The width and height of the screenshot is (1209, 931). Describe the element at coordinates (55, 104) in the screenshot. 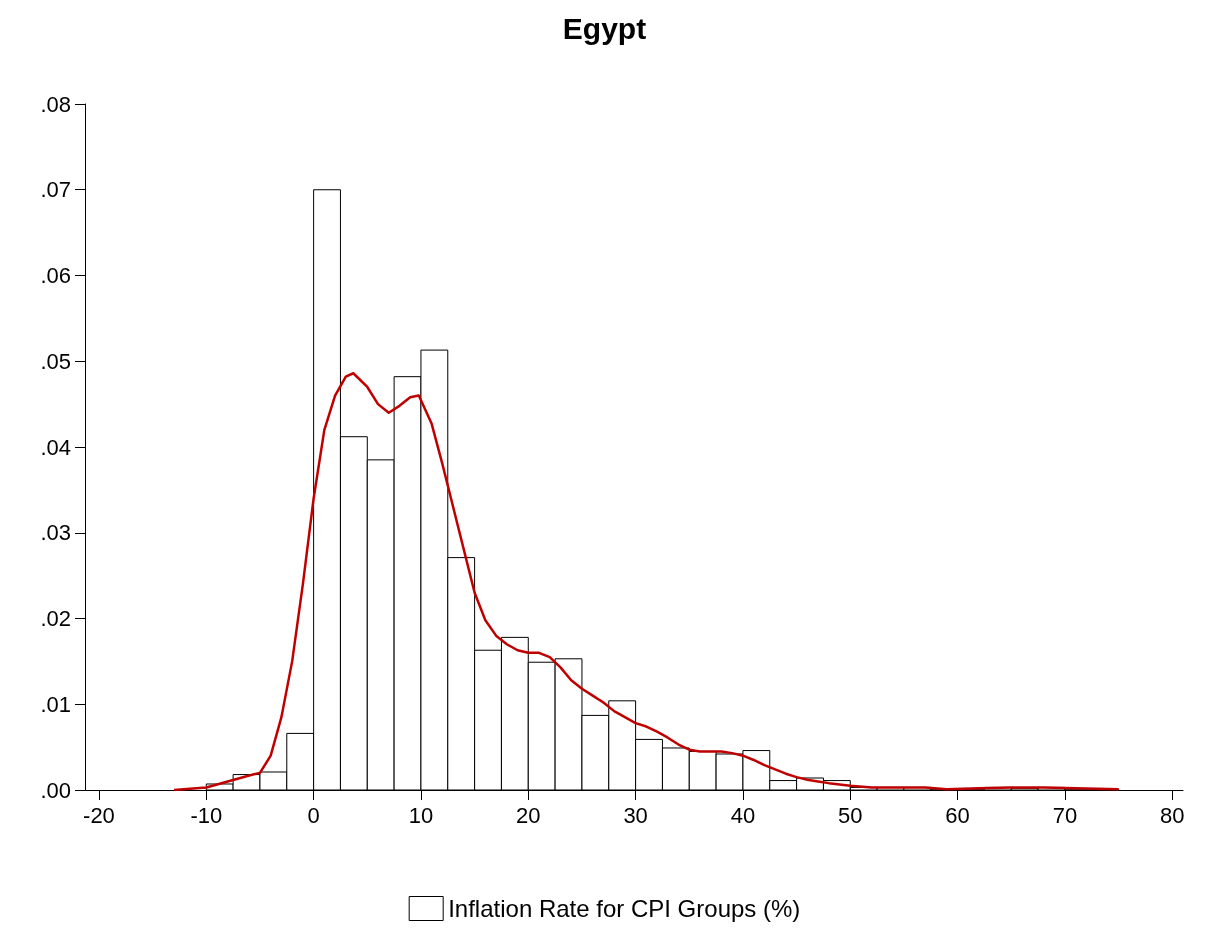

I see `y-tick-label: .08` at that location.